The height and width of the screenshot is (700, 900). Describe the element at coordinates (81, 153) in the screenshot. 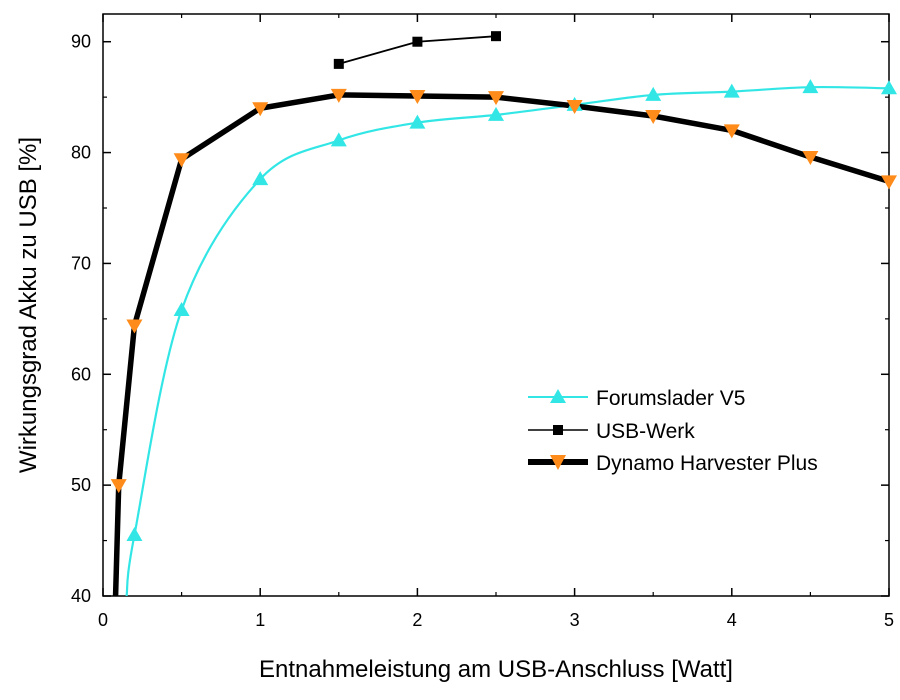

I see `y-tick-label: 80` at that location.